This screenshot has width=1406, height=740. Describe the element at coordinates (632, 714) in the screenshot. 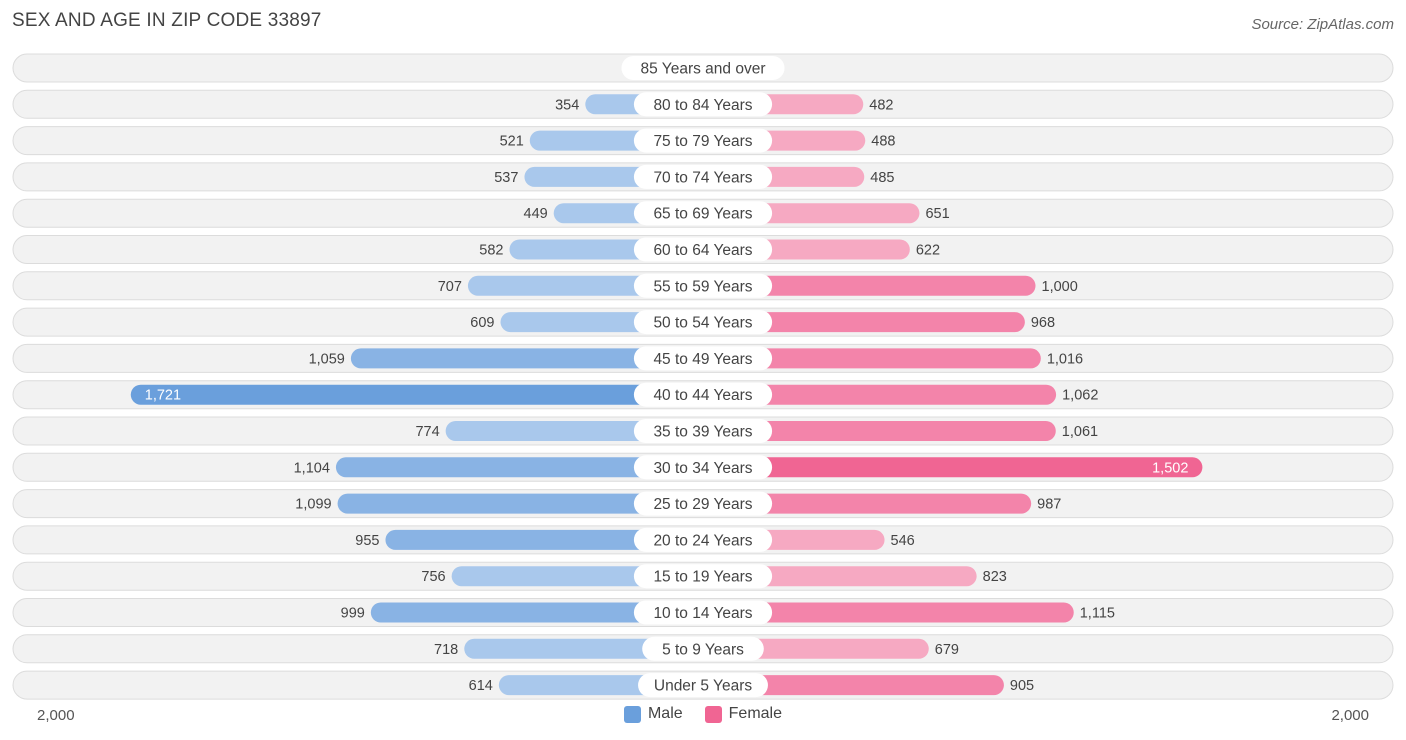

I see `male-swatch` at that location.